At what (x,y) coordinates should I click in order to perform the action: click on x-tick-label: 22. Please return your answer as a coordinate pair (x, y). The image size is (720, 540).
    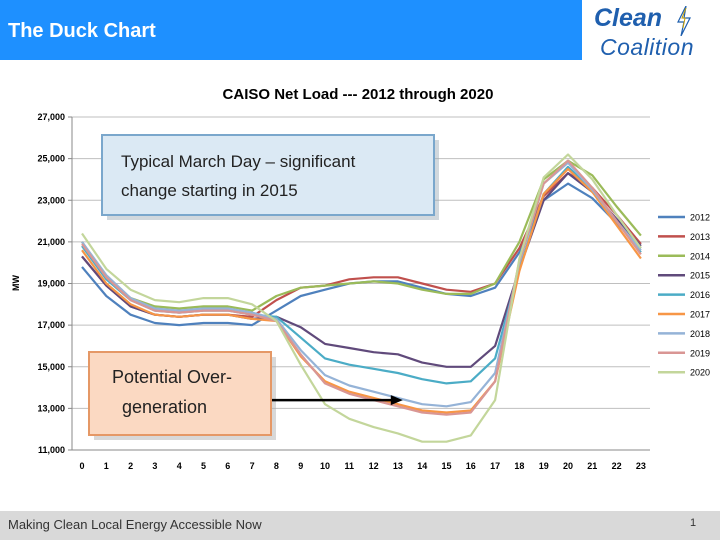
    Looking at the image, I should click on (617, 466).